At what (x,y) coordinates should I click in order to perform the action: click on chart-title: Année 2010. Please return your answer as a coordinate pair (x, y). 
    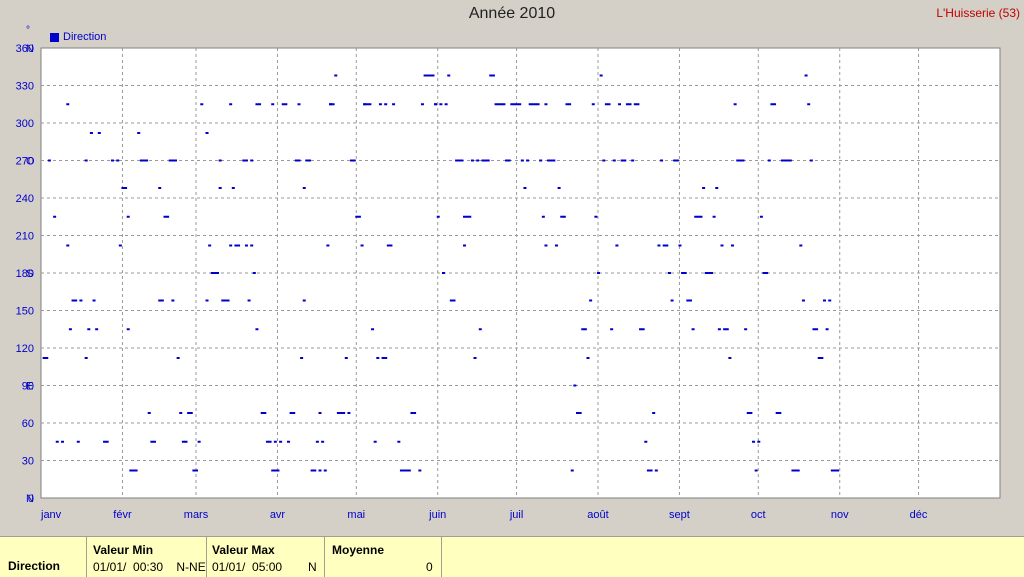
    Looking at the image, I should click on (512, 13).